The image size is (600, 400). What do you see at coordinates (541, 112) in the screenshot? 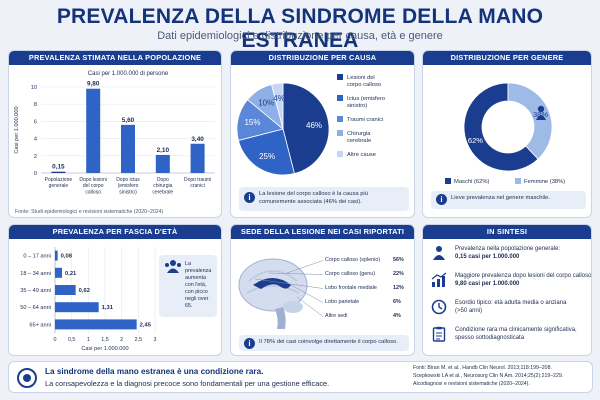
I see `female-icon` at bounding box center [541, 112].